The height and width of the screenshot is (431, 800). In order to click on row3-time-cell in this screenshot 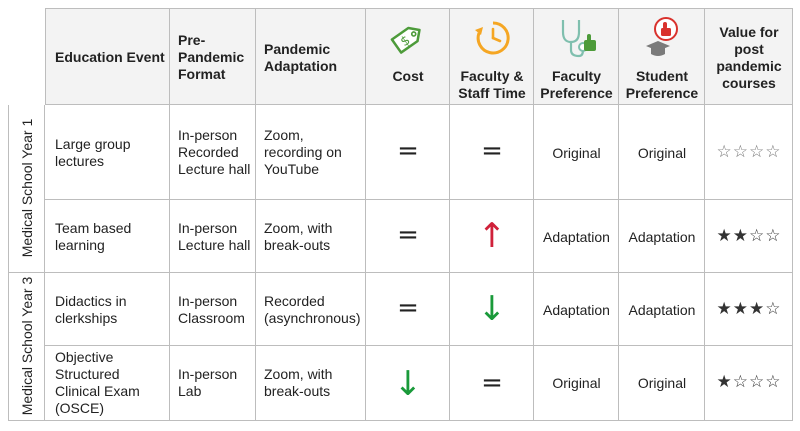, I will do `click(492, 309)`.